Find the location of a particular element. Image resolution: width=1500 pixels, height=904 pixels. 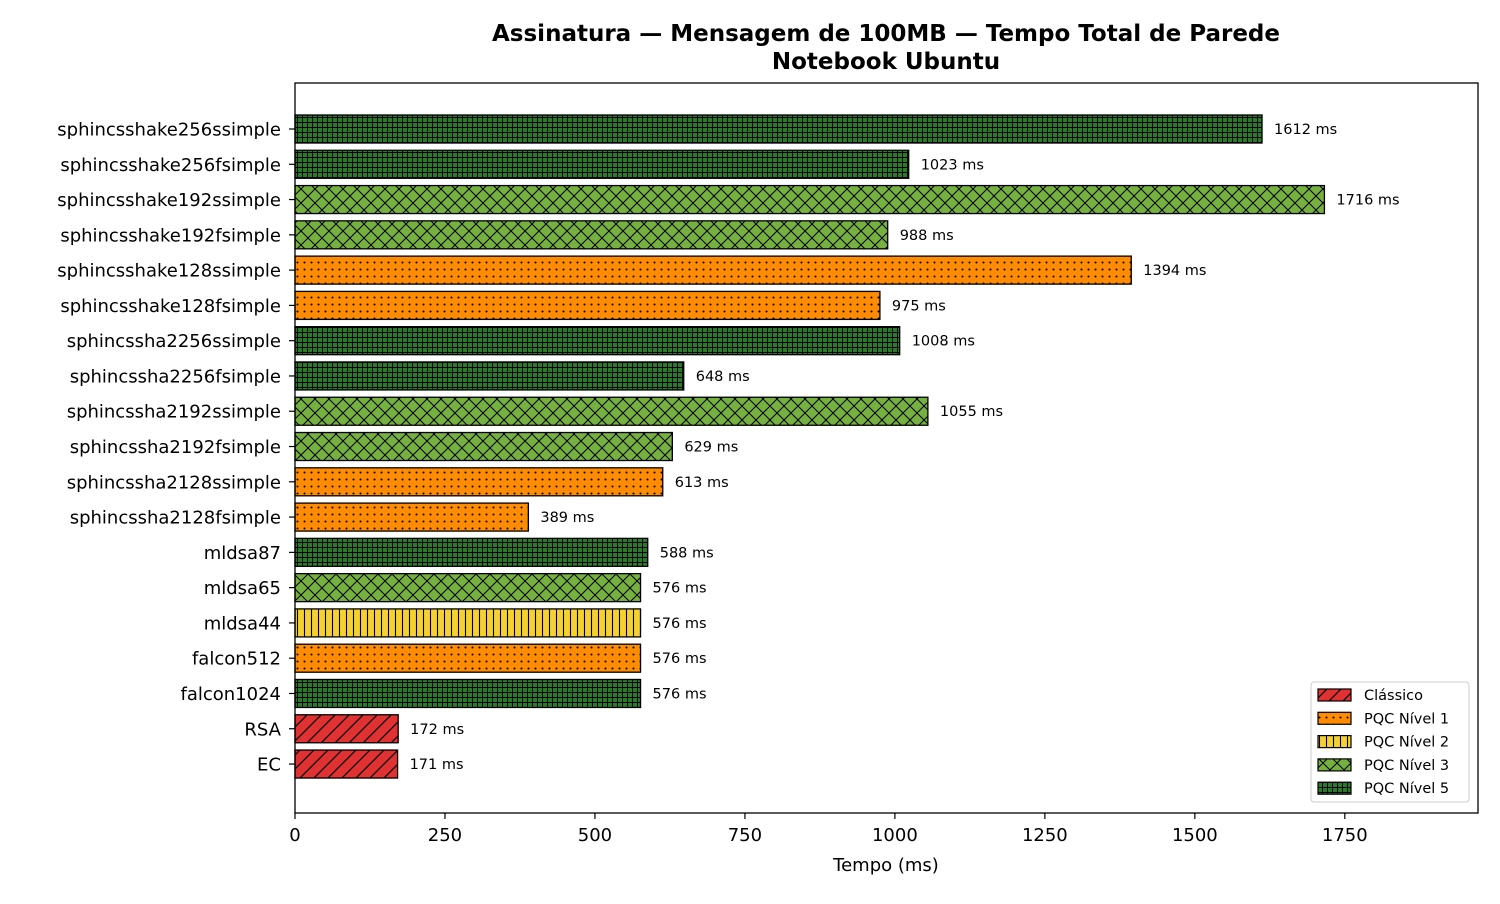

value-label-mldsa65: 576 ms is located at coordinates (680, 589).